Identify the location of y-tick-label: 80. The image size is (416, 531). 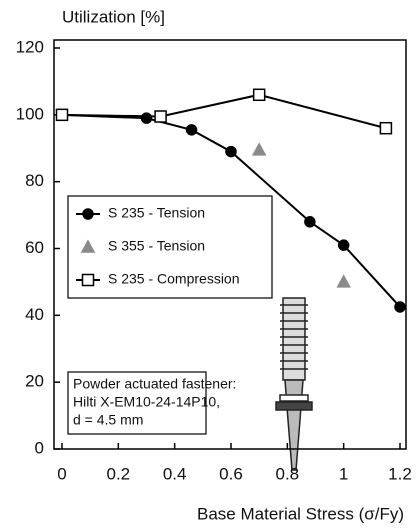
(34, 180).